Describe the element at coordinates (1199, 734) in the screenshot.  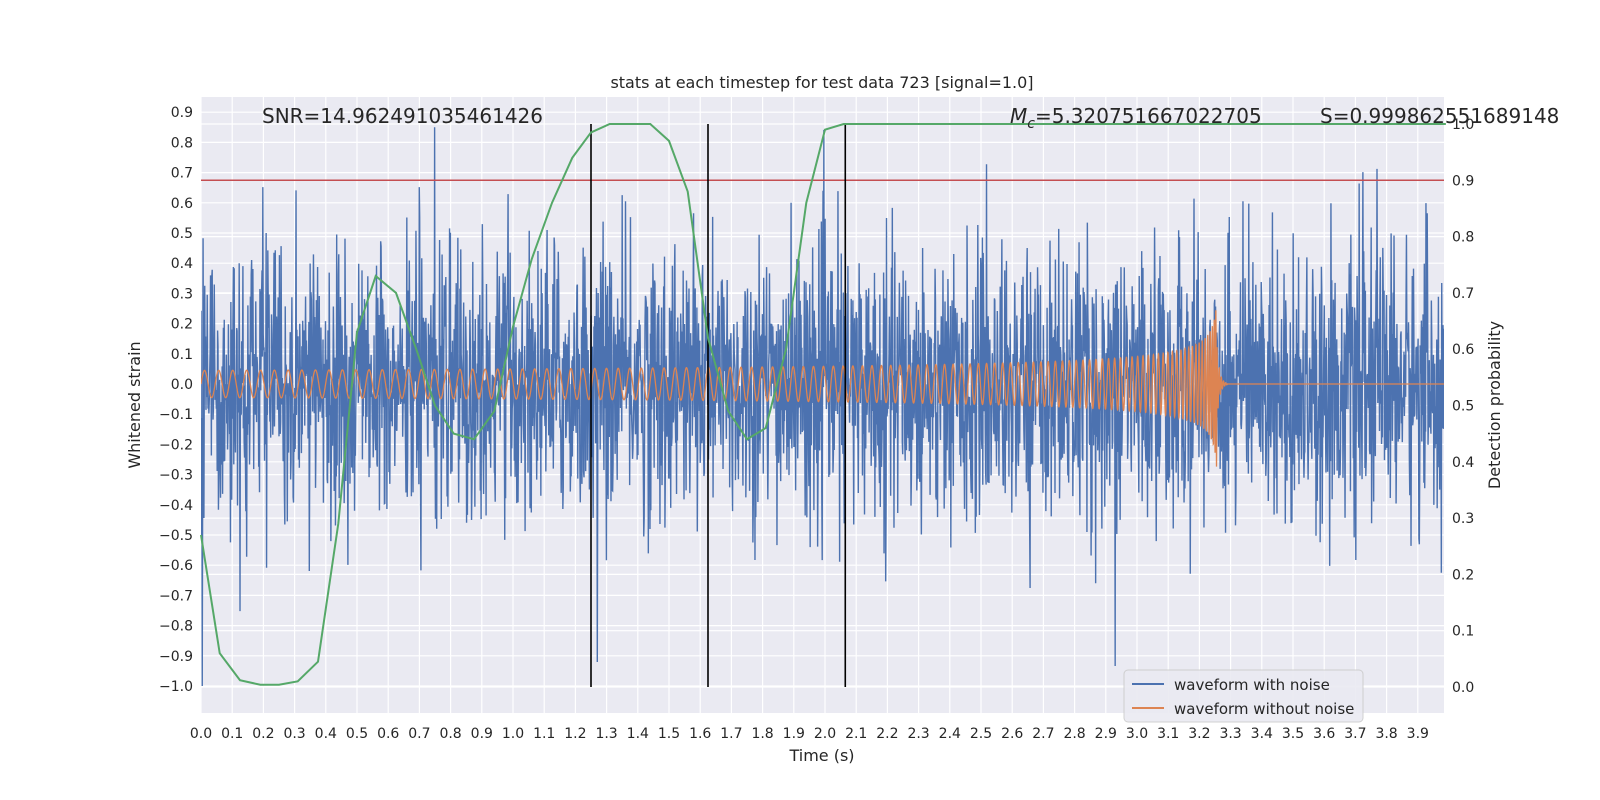
I see `x-tick: 3.2` at that location.